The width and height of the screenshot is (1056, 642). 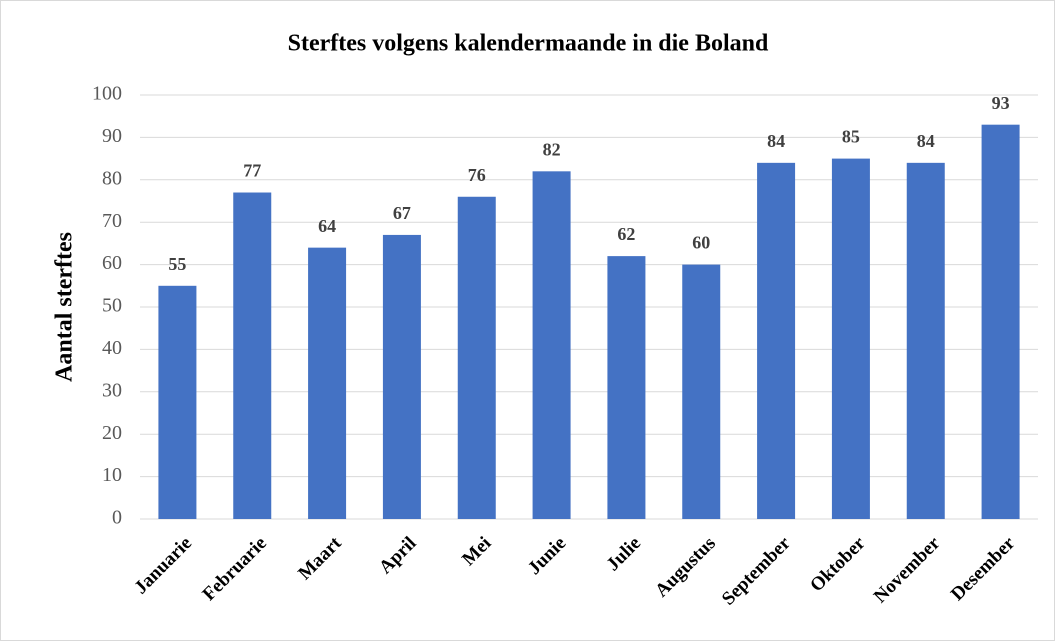 I want to click on y-tick-label: 90, so click(x=112, y=136).